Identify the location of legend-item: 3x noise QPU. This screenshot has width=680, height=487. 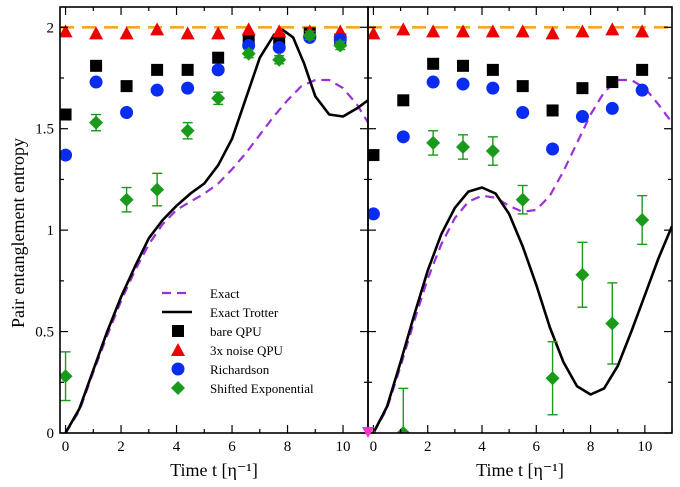
(227, 350).